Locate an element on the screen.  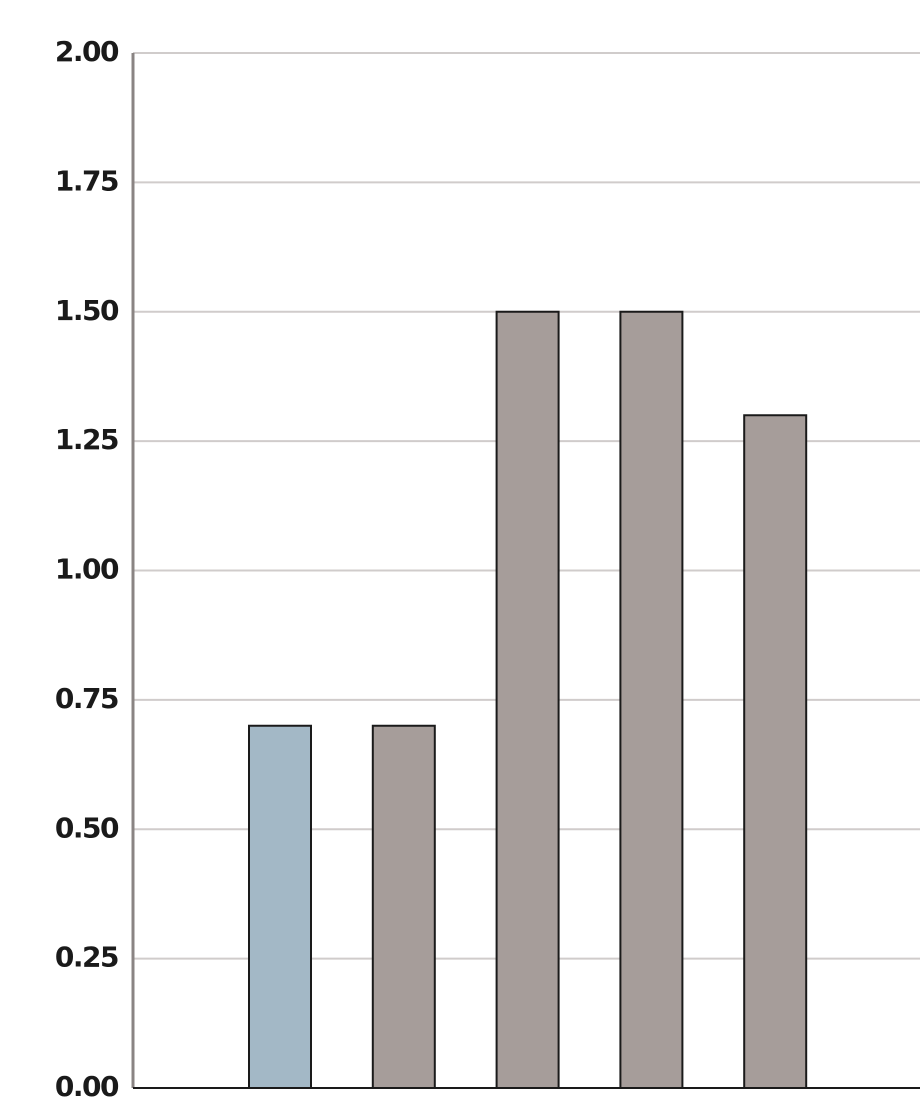
y-tick-label: 2.00 is located at coordinates (87, 51).